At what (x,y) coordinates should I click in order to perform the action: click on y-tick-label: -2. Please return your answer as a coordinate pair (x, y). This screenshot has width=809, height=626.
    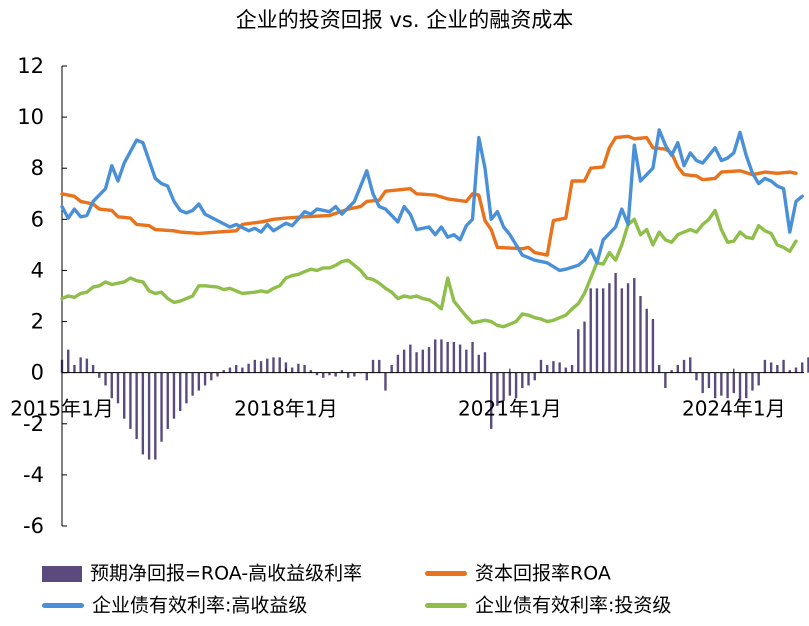
    Looking at the image, I should click on (33, 424).